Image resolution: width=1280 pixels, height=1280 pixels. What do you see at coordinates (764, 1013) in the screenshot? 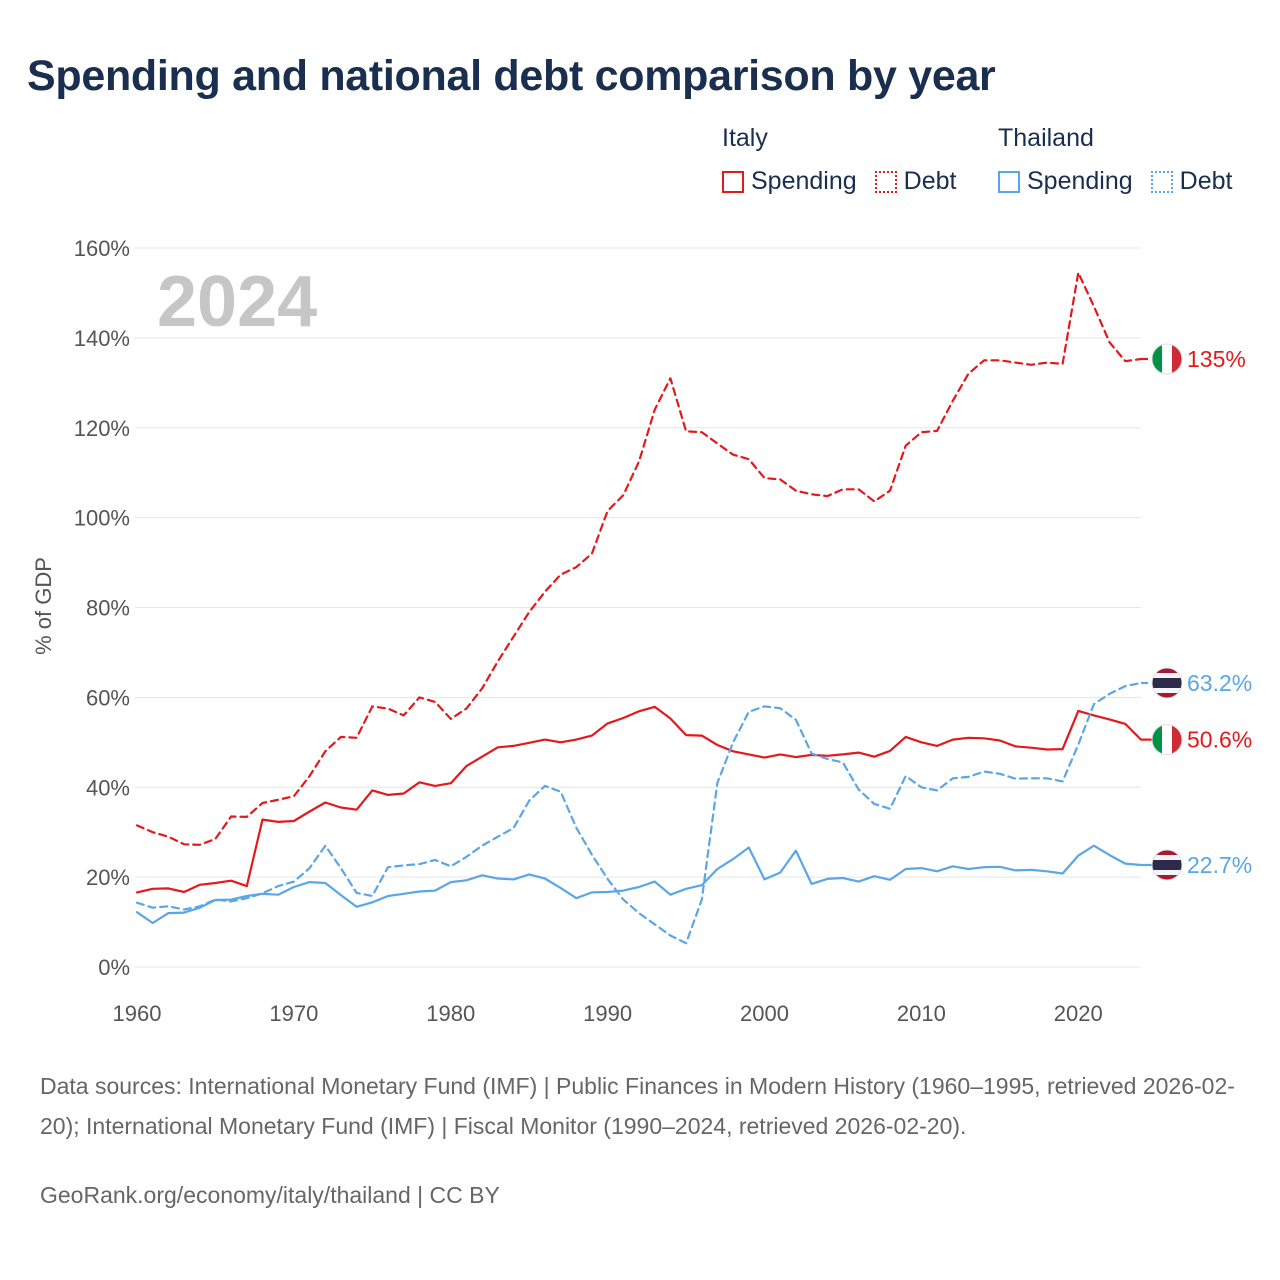
I see `x-tick-label: 2000` at bounding box center [764, 1013].